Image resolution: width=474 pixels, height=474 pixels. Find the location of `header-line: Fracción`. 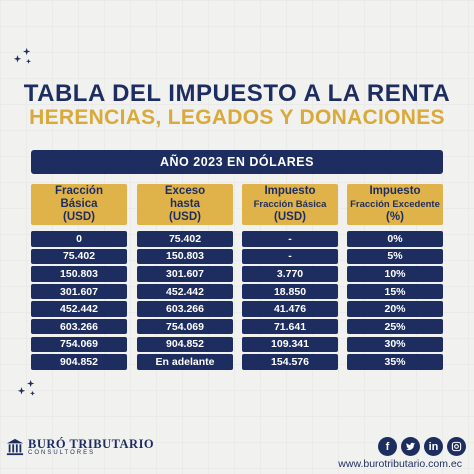

header-line: Fracción is located at coordinates (79, 191).